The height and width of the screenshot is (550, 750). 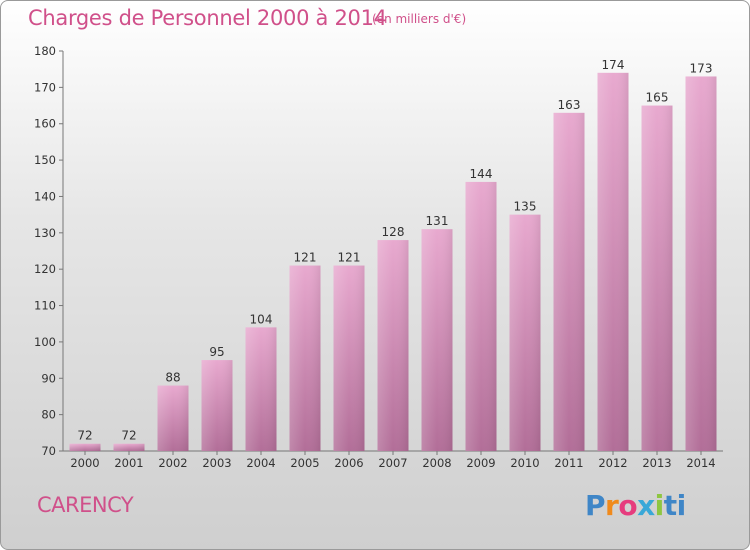 What do you see at coordinates (392, 463) in the screenshot?
I see `x-tick-label: 2007` at bounding box center [392, 463].